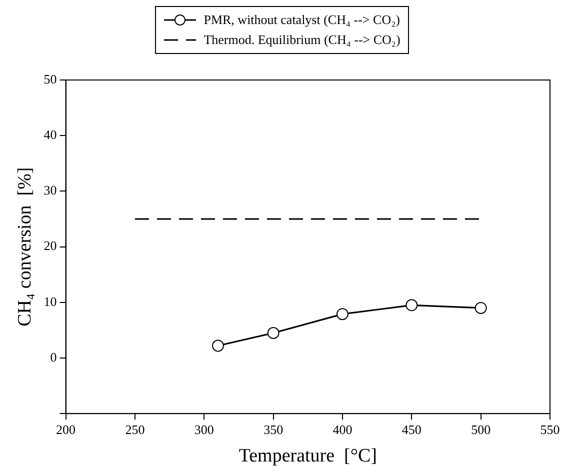 The height and width of the screenshot is (476, 564). Describe the element at coordinates (50, 301) in the screenshot. I see `y-tick-label: 10` at that location.